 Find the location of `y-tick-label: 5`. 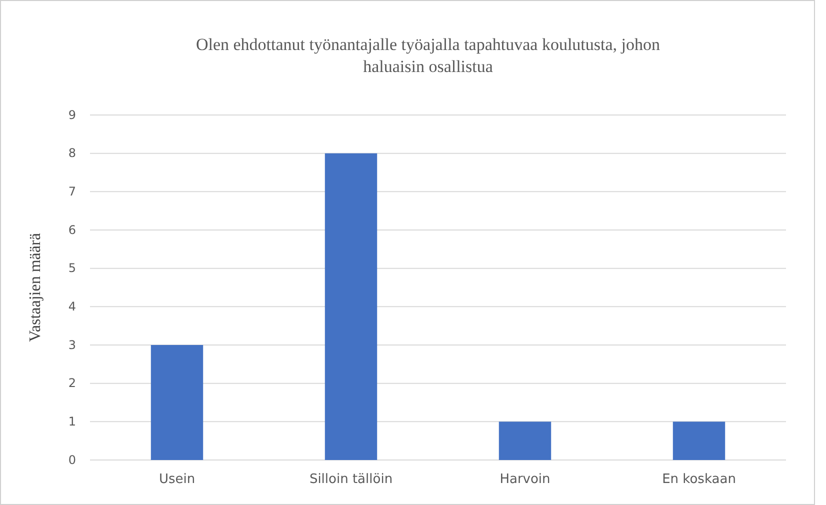

y-tick-label: 5 is located at coordinates (72, 268).